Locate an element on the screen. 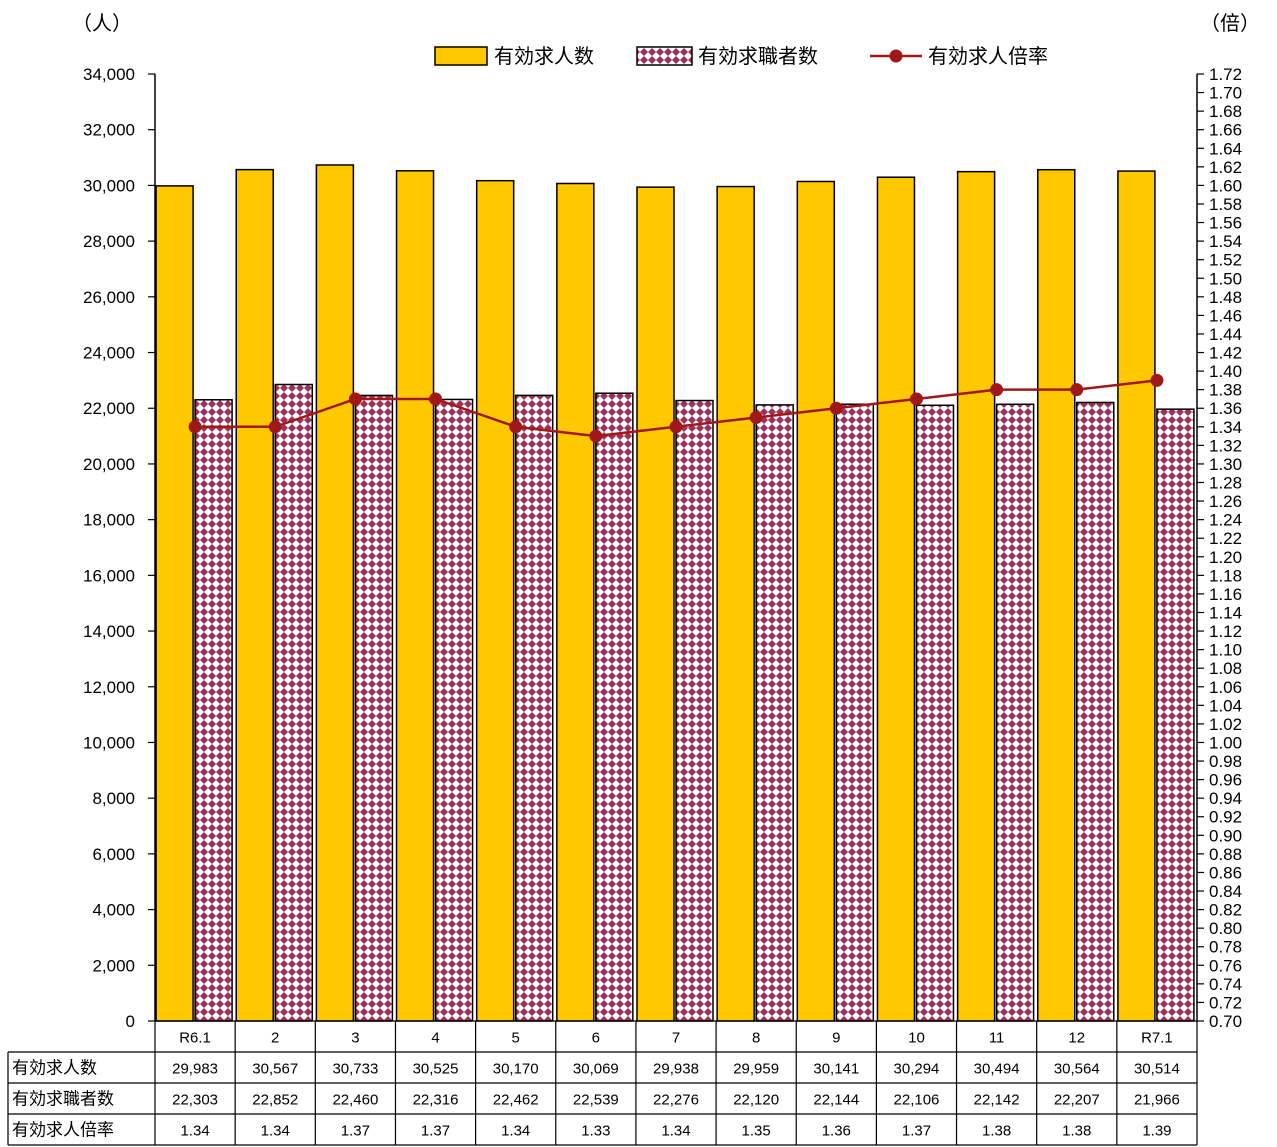 This screenshot has width=1277, height=1147. right-axis-tick-label: 1.14 is located at coordinates (1225, 612).